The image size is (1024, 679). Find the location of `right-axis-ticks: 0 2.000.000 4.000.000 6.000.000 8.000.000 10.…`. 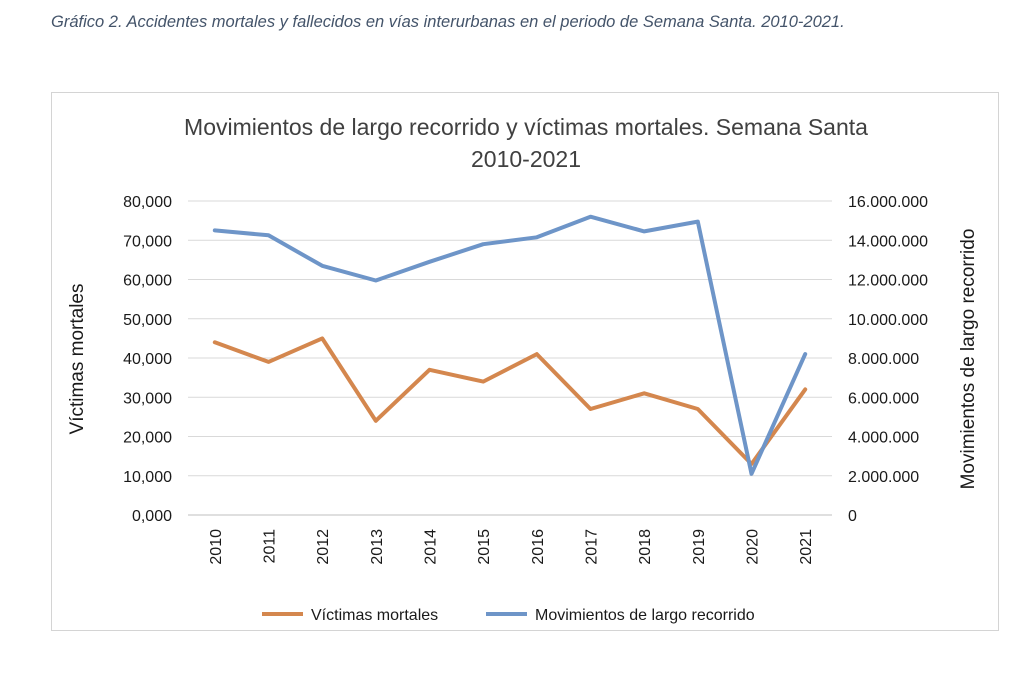

right-axis-ticks: 0 2.000.000 4.000.000 6.000.000 8.000.000 10.… is located at coordinates (888, 359).